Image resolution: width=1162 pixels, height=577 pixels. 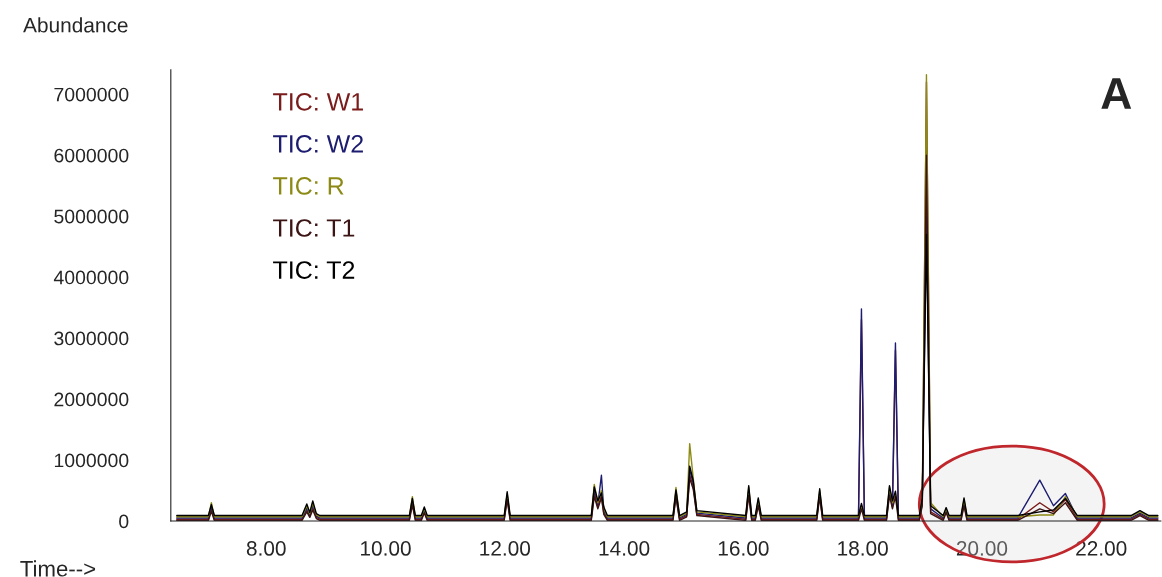 What do you see at coordinates (91, 338) in the screenshot?
I see `y-tick-label: 3000000` at bounding box center [91, 338].